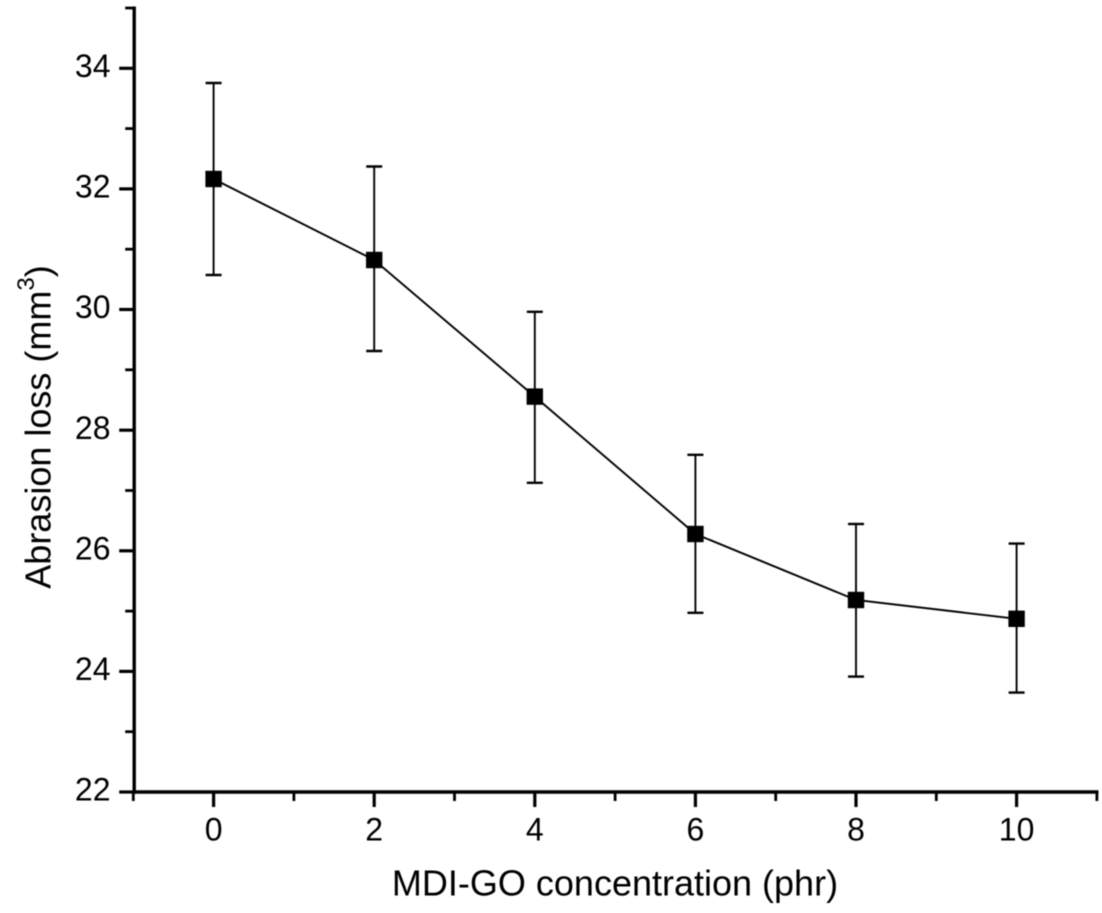  What do you see at coordinates (93, 187) in the screenshot?
I see `svg-text: 32` at bounding box center [93, 187].